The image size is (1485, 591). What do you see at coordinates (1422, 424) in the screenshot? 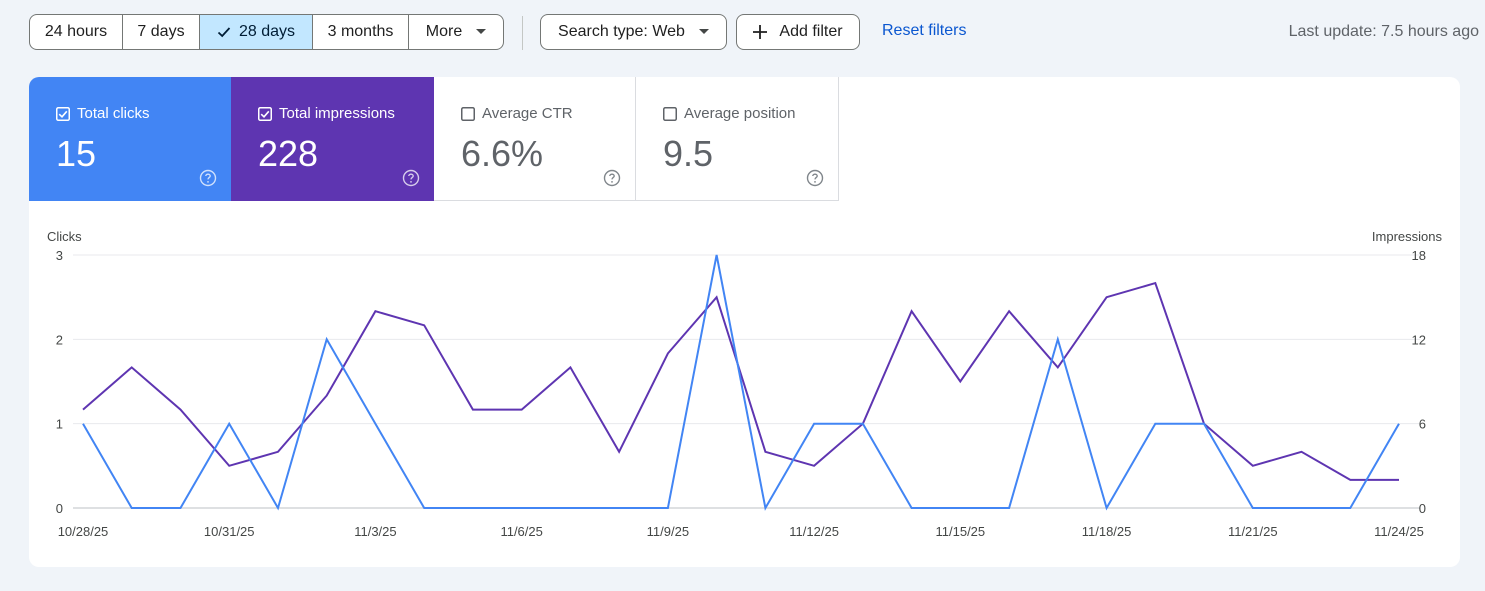
I see `y2-tick-label: 6` at bounding box center [1422, 424].